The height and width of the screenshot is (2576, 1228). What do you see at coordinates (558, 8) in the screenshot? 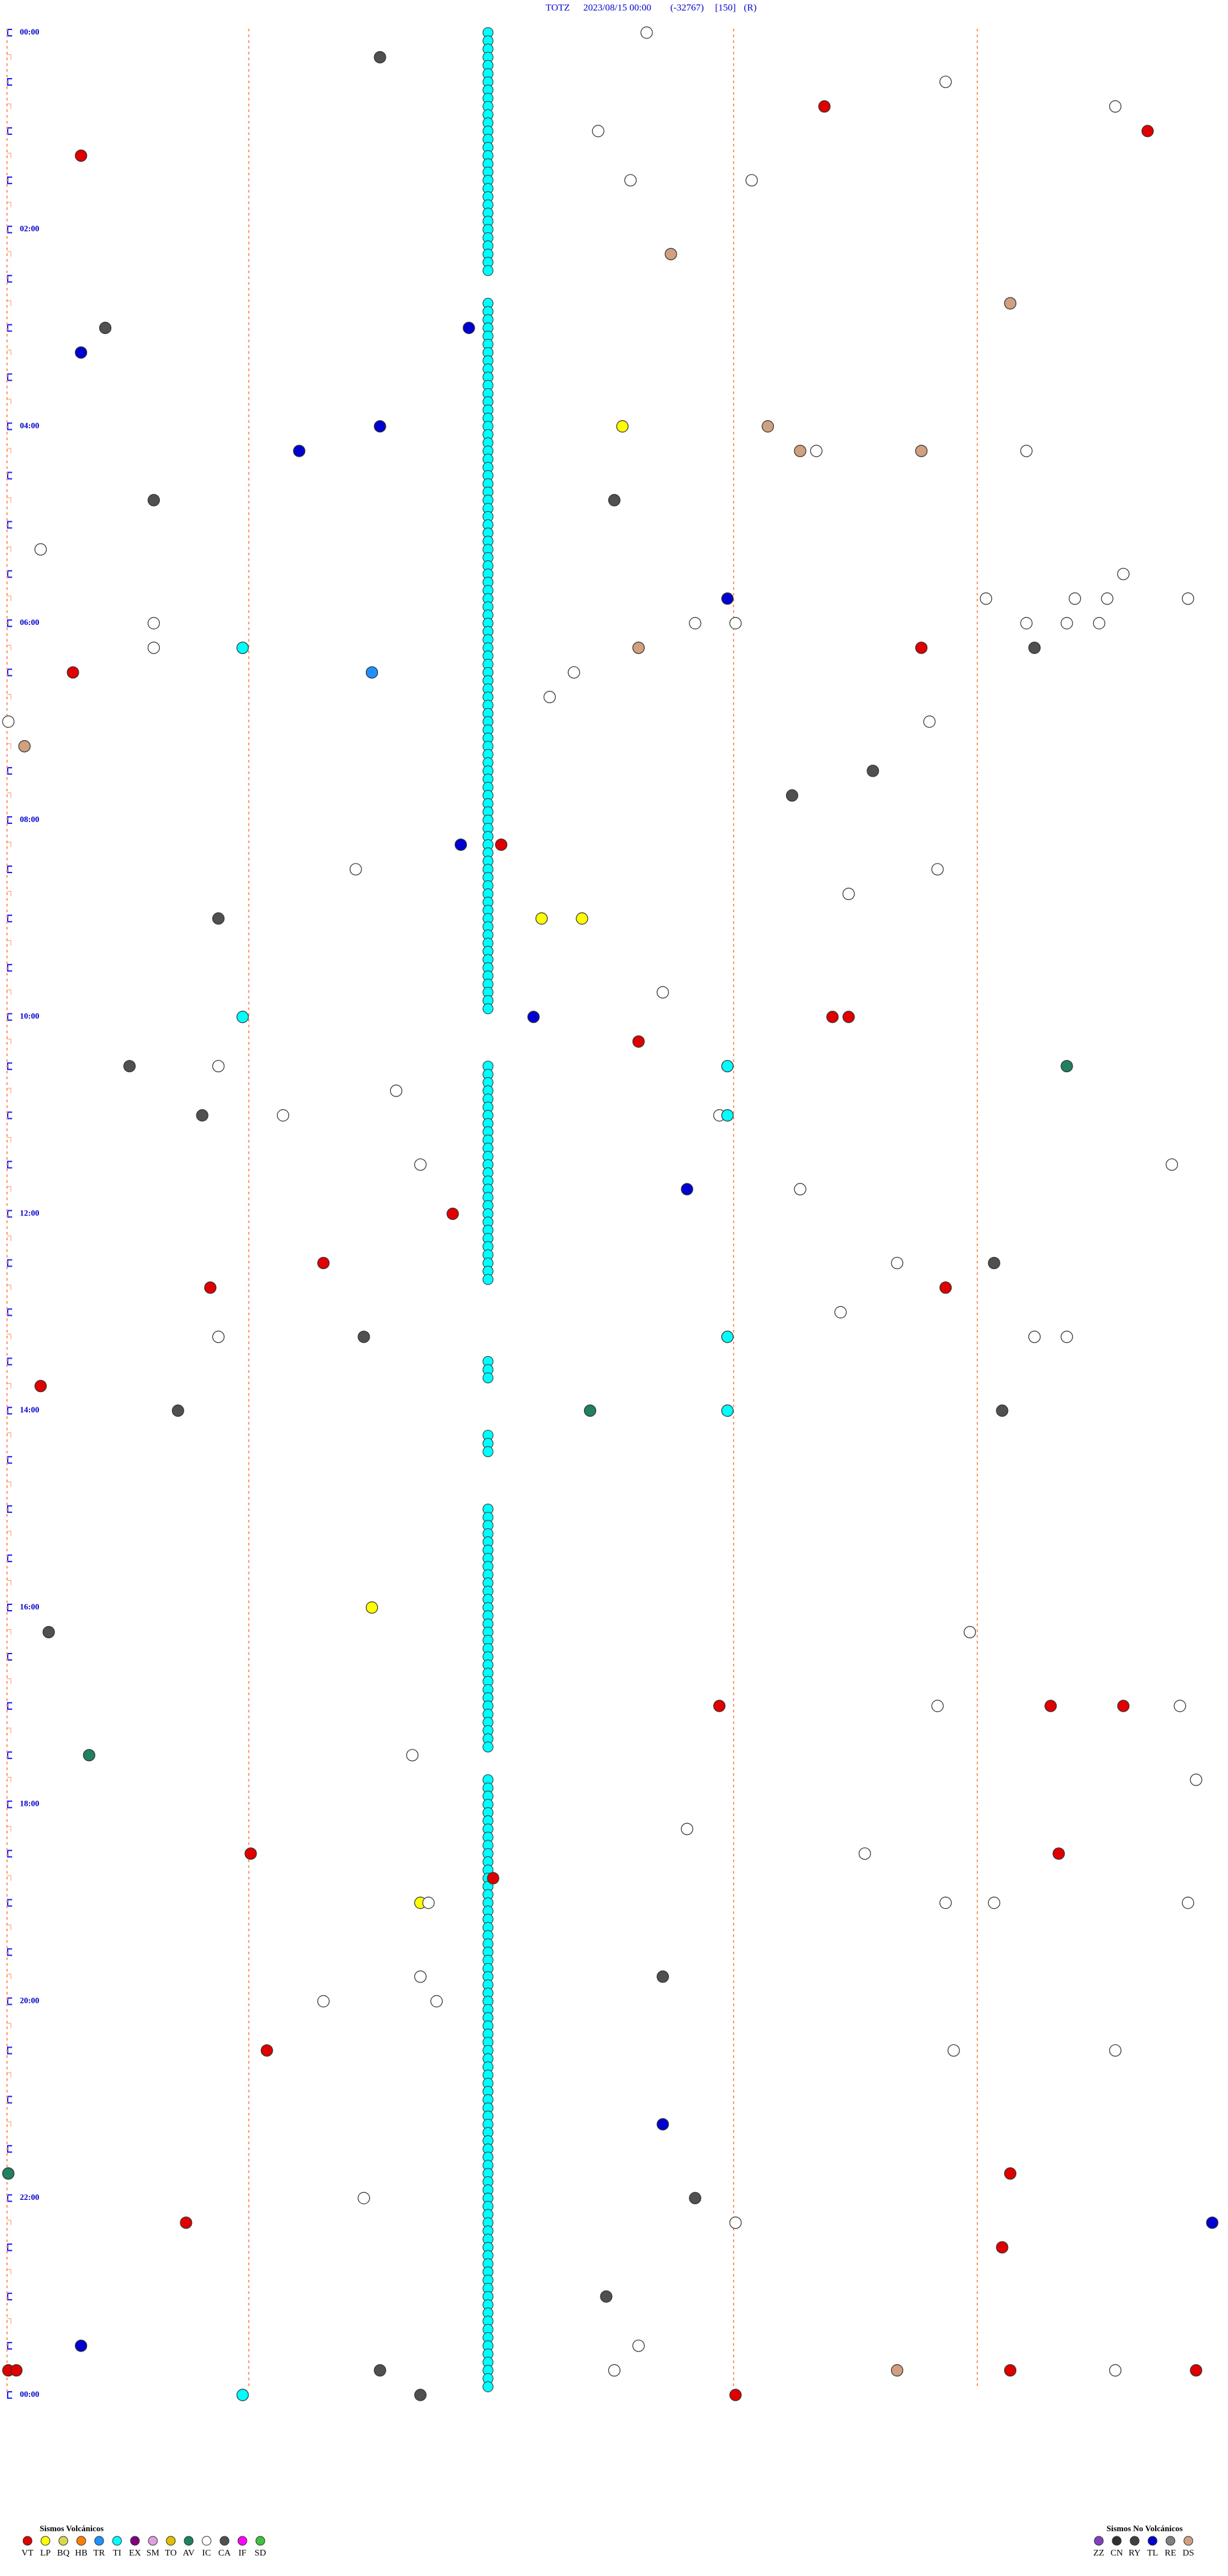
I see `station: TOTZ` at bounding box center [558, 8].